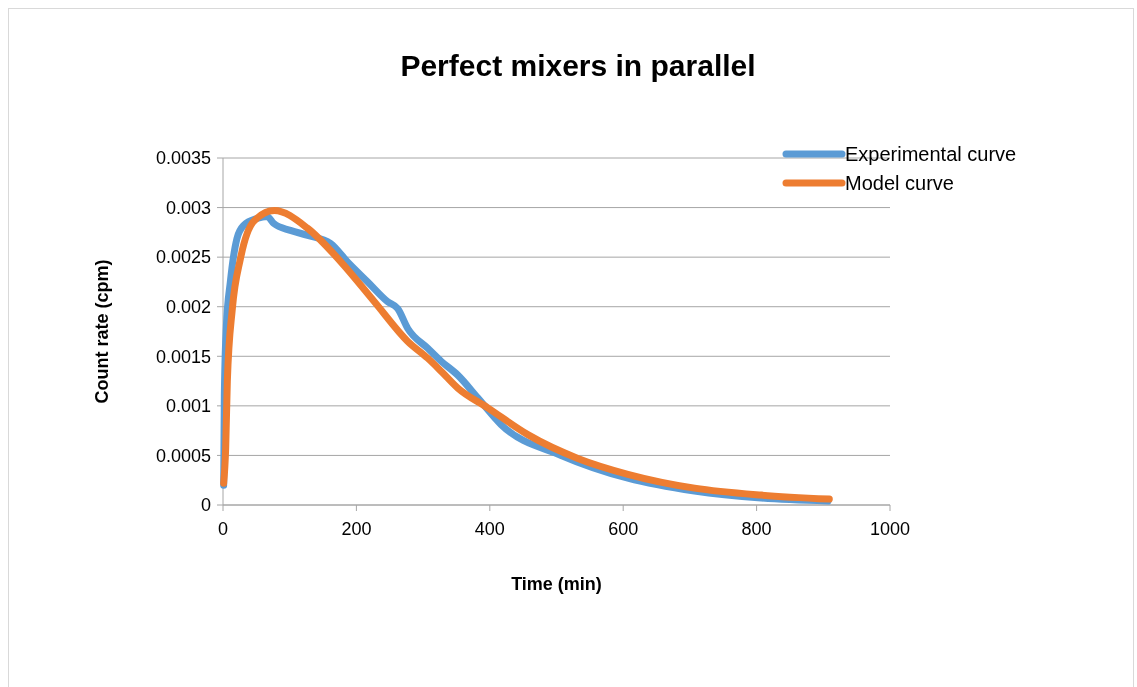  Describe the element at coordinates (183, 158) in the screenshot. I see `y-tick-label: 0.0035` at that location.